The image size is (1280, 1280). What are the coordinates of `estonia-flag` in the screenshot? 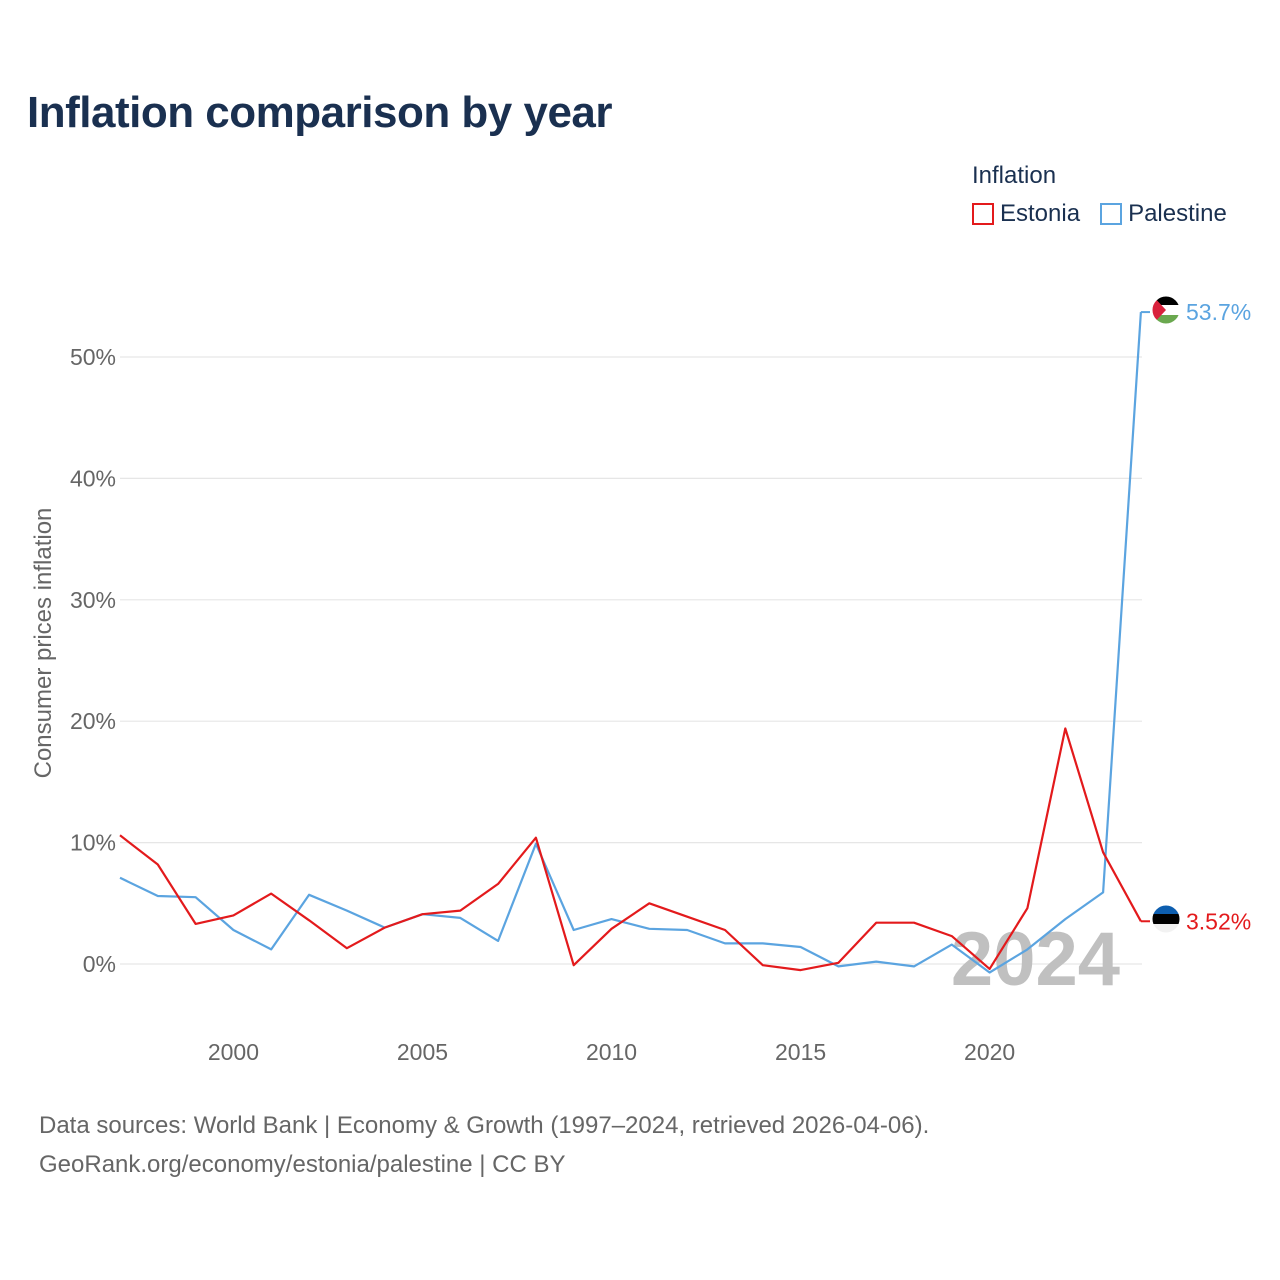 It's located at (1166, 919).